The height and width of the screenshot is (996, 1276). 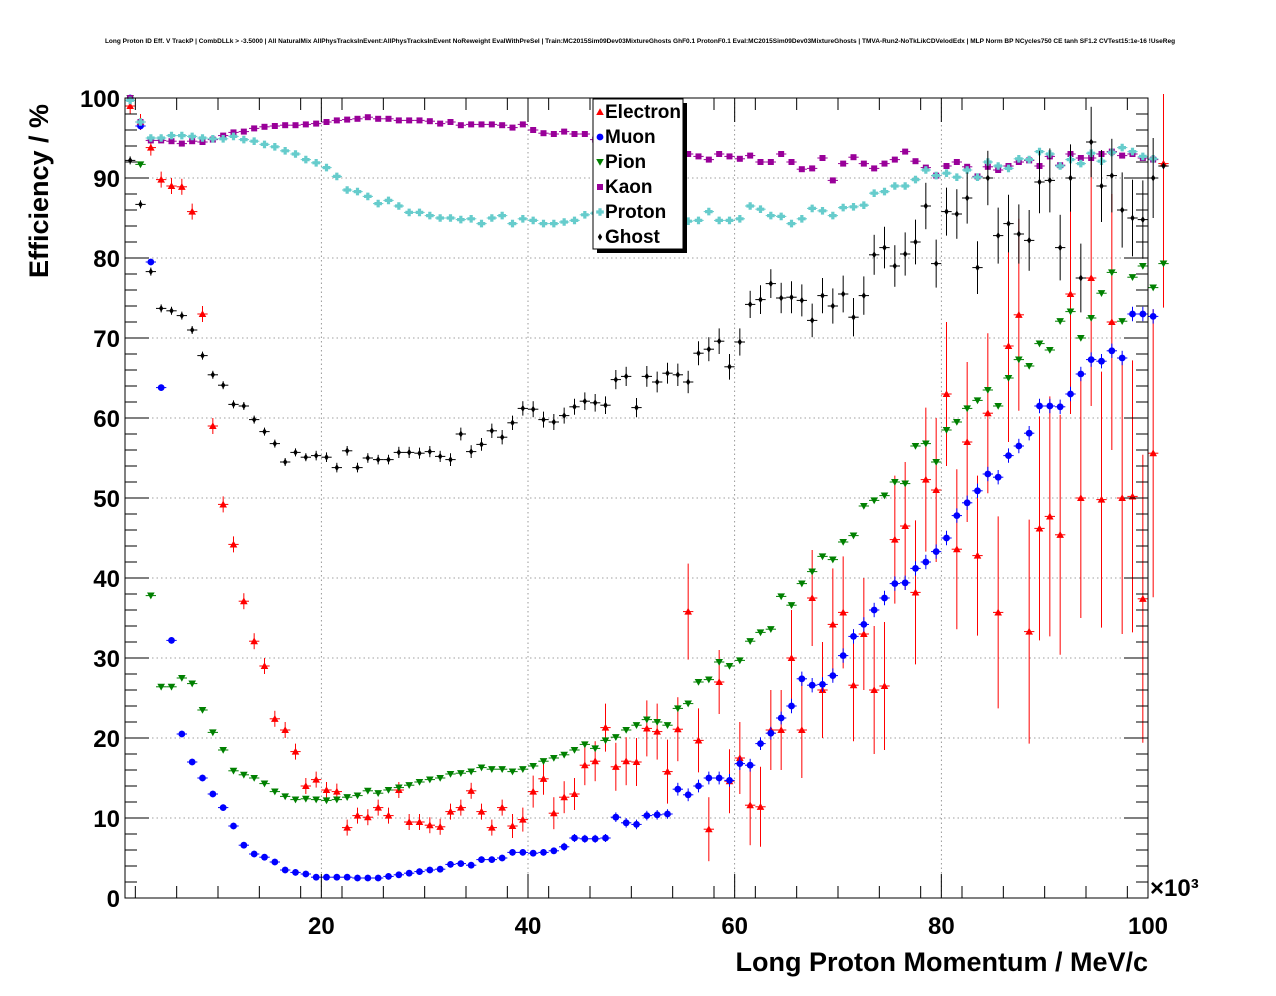 I want to click on y-tick-label: 80, so click(x=106, y=259).